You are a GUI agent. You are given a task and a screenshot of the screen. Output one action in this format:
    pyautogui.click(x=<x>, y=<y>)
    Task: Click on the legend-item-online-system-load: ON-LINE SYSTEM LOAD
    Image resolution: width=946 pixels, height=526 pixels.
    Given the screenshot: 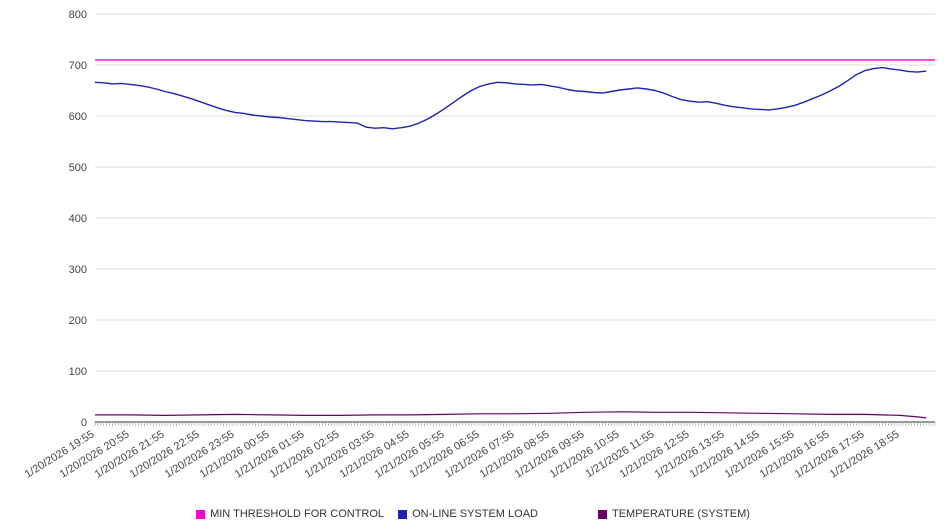 What is the action you would take?
    pyautogui.click(x=468, y=514)
    